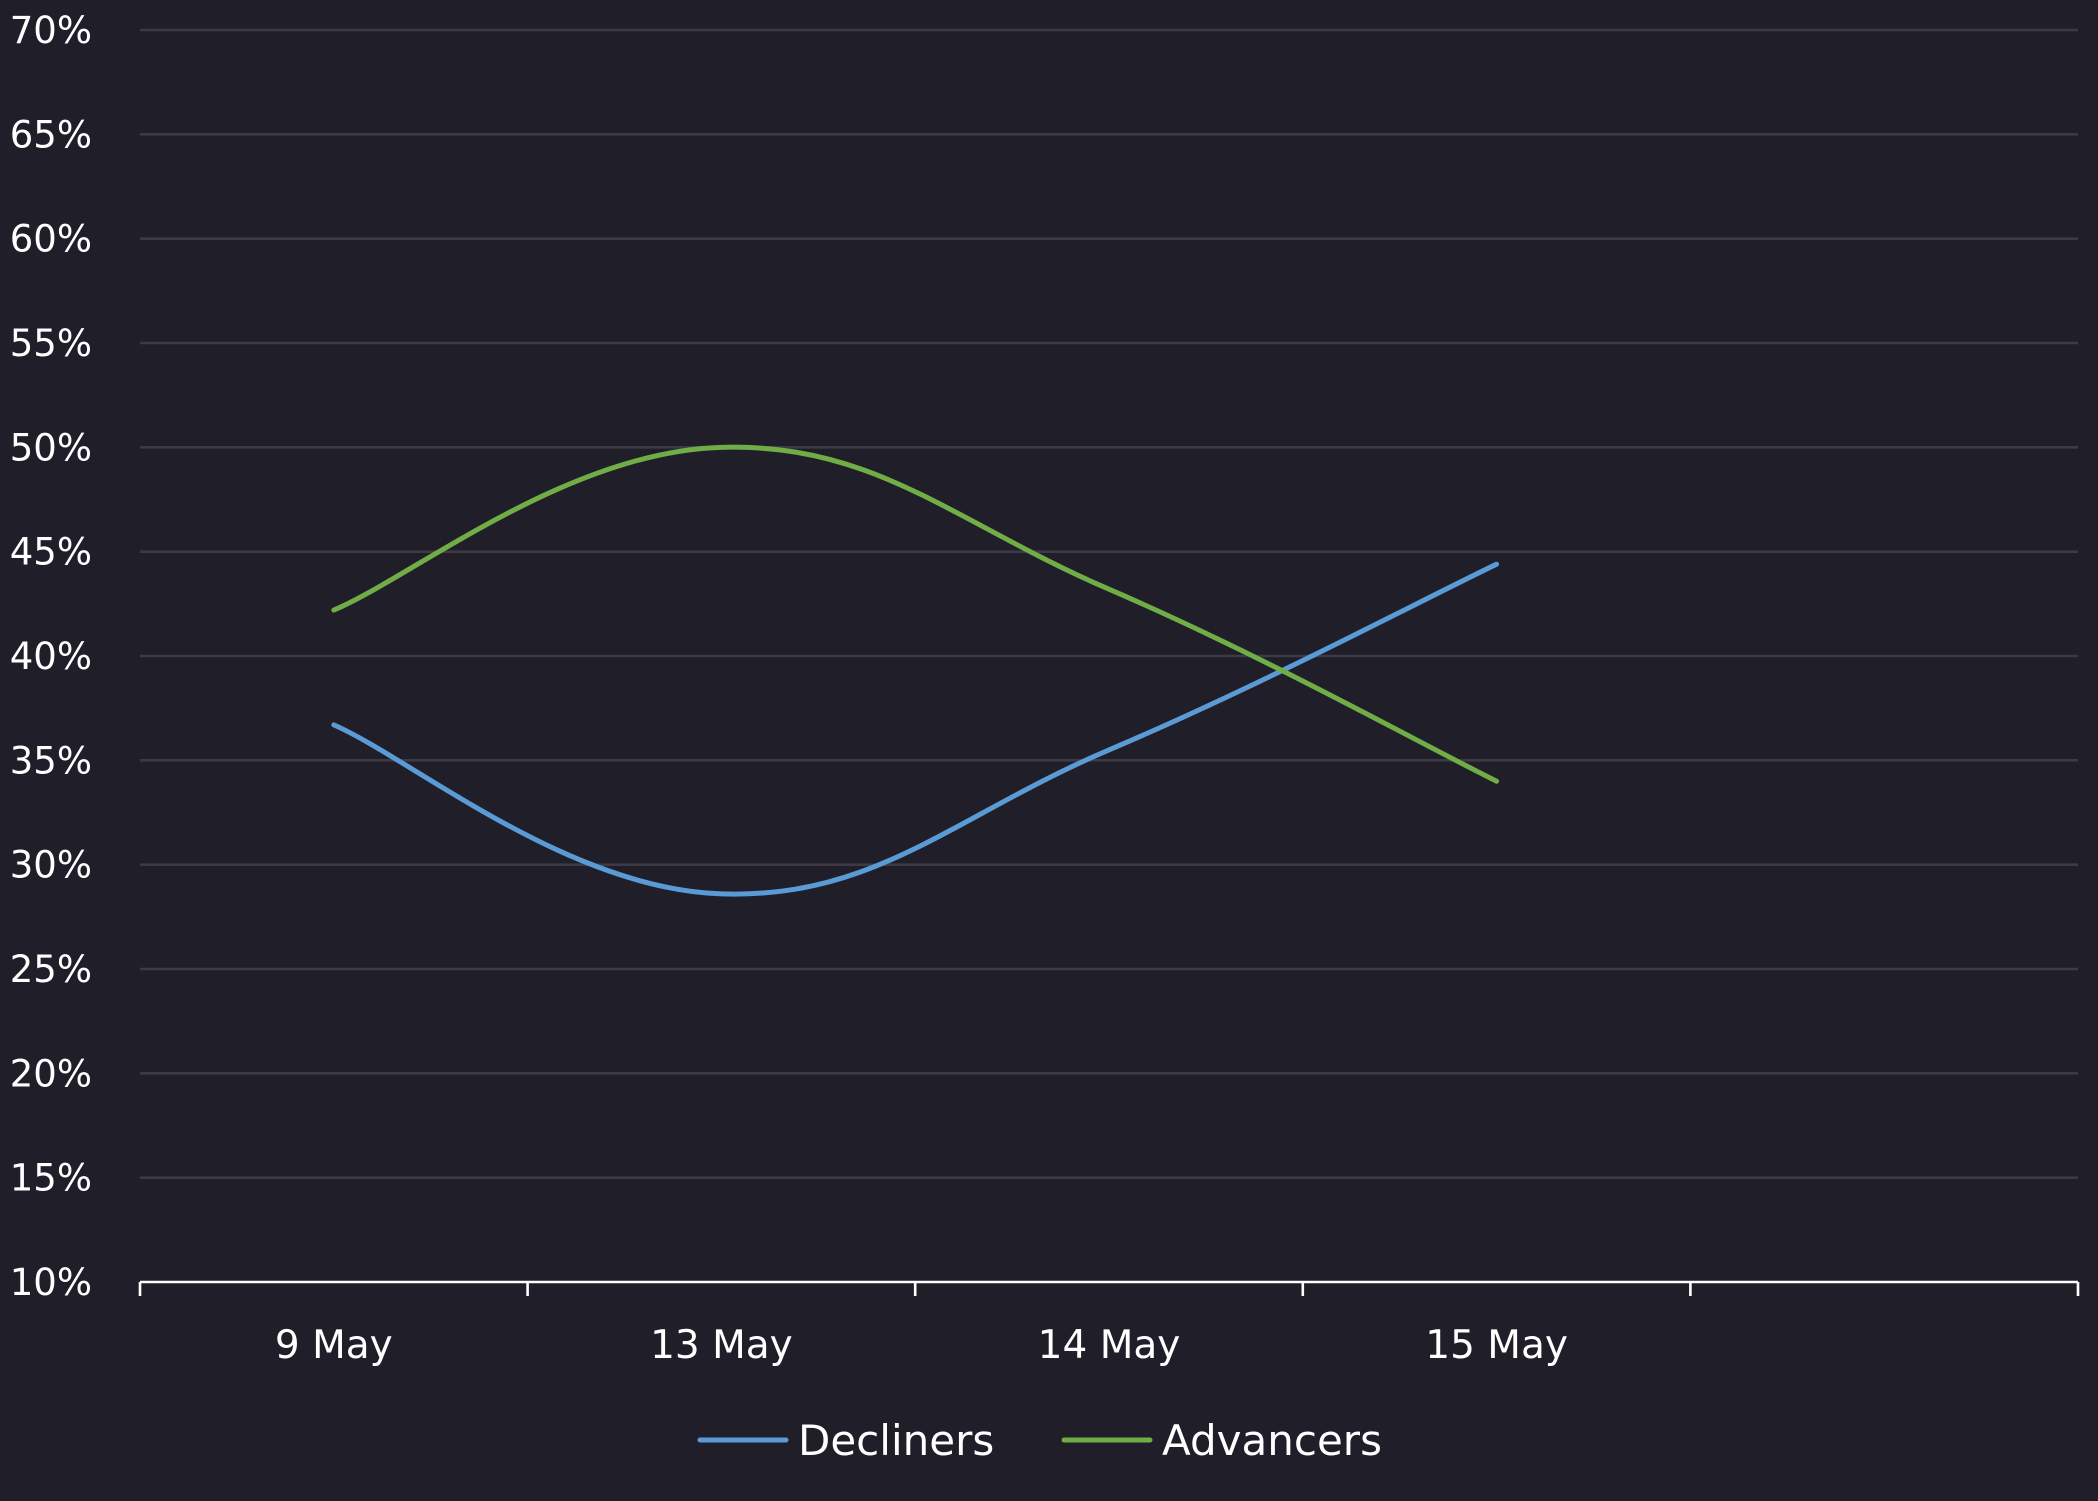 This screenshot has height=1501, width=2098. What do you see at coordinates (51, 552) in the screenshot?
I see `y-tick-label: 45%` at bounding box center [51, 552].